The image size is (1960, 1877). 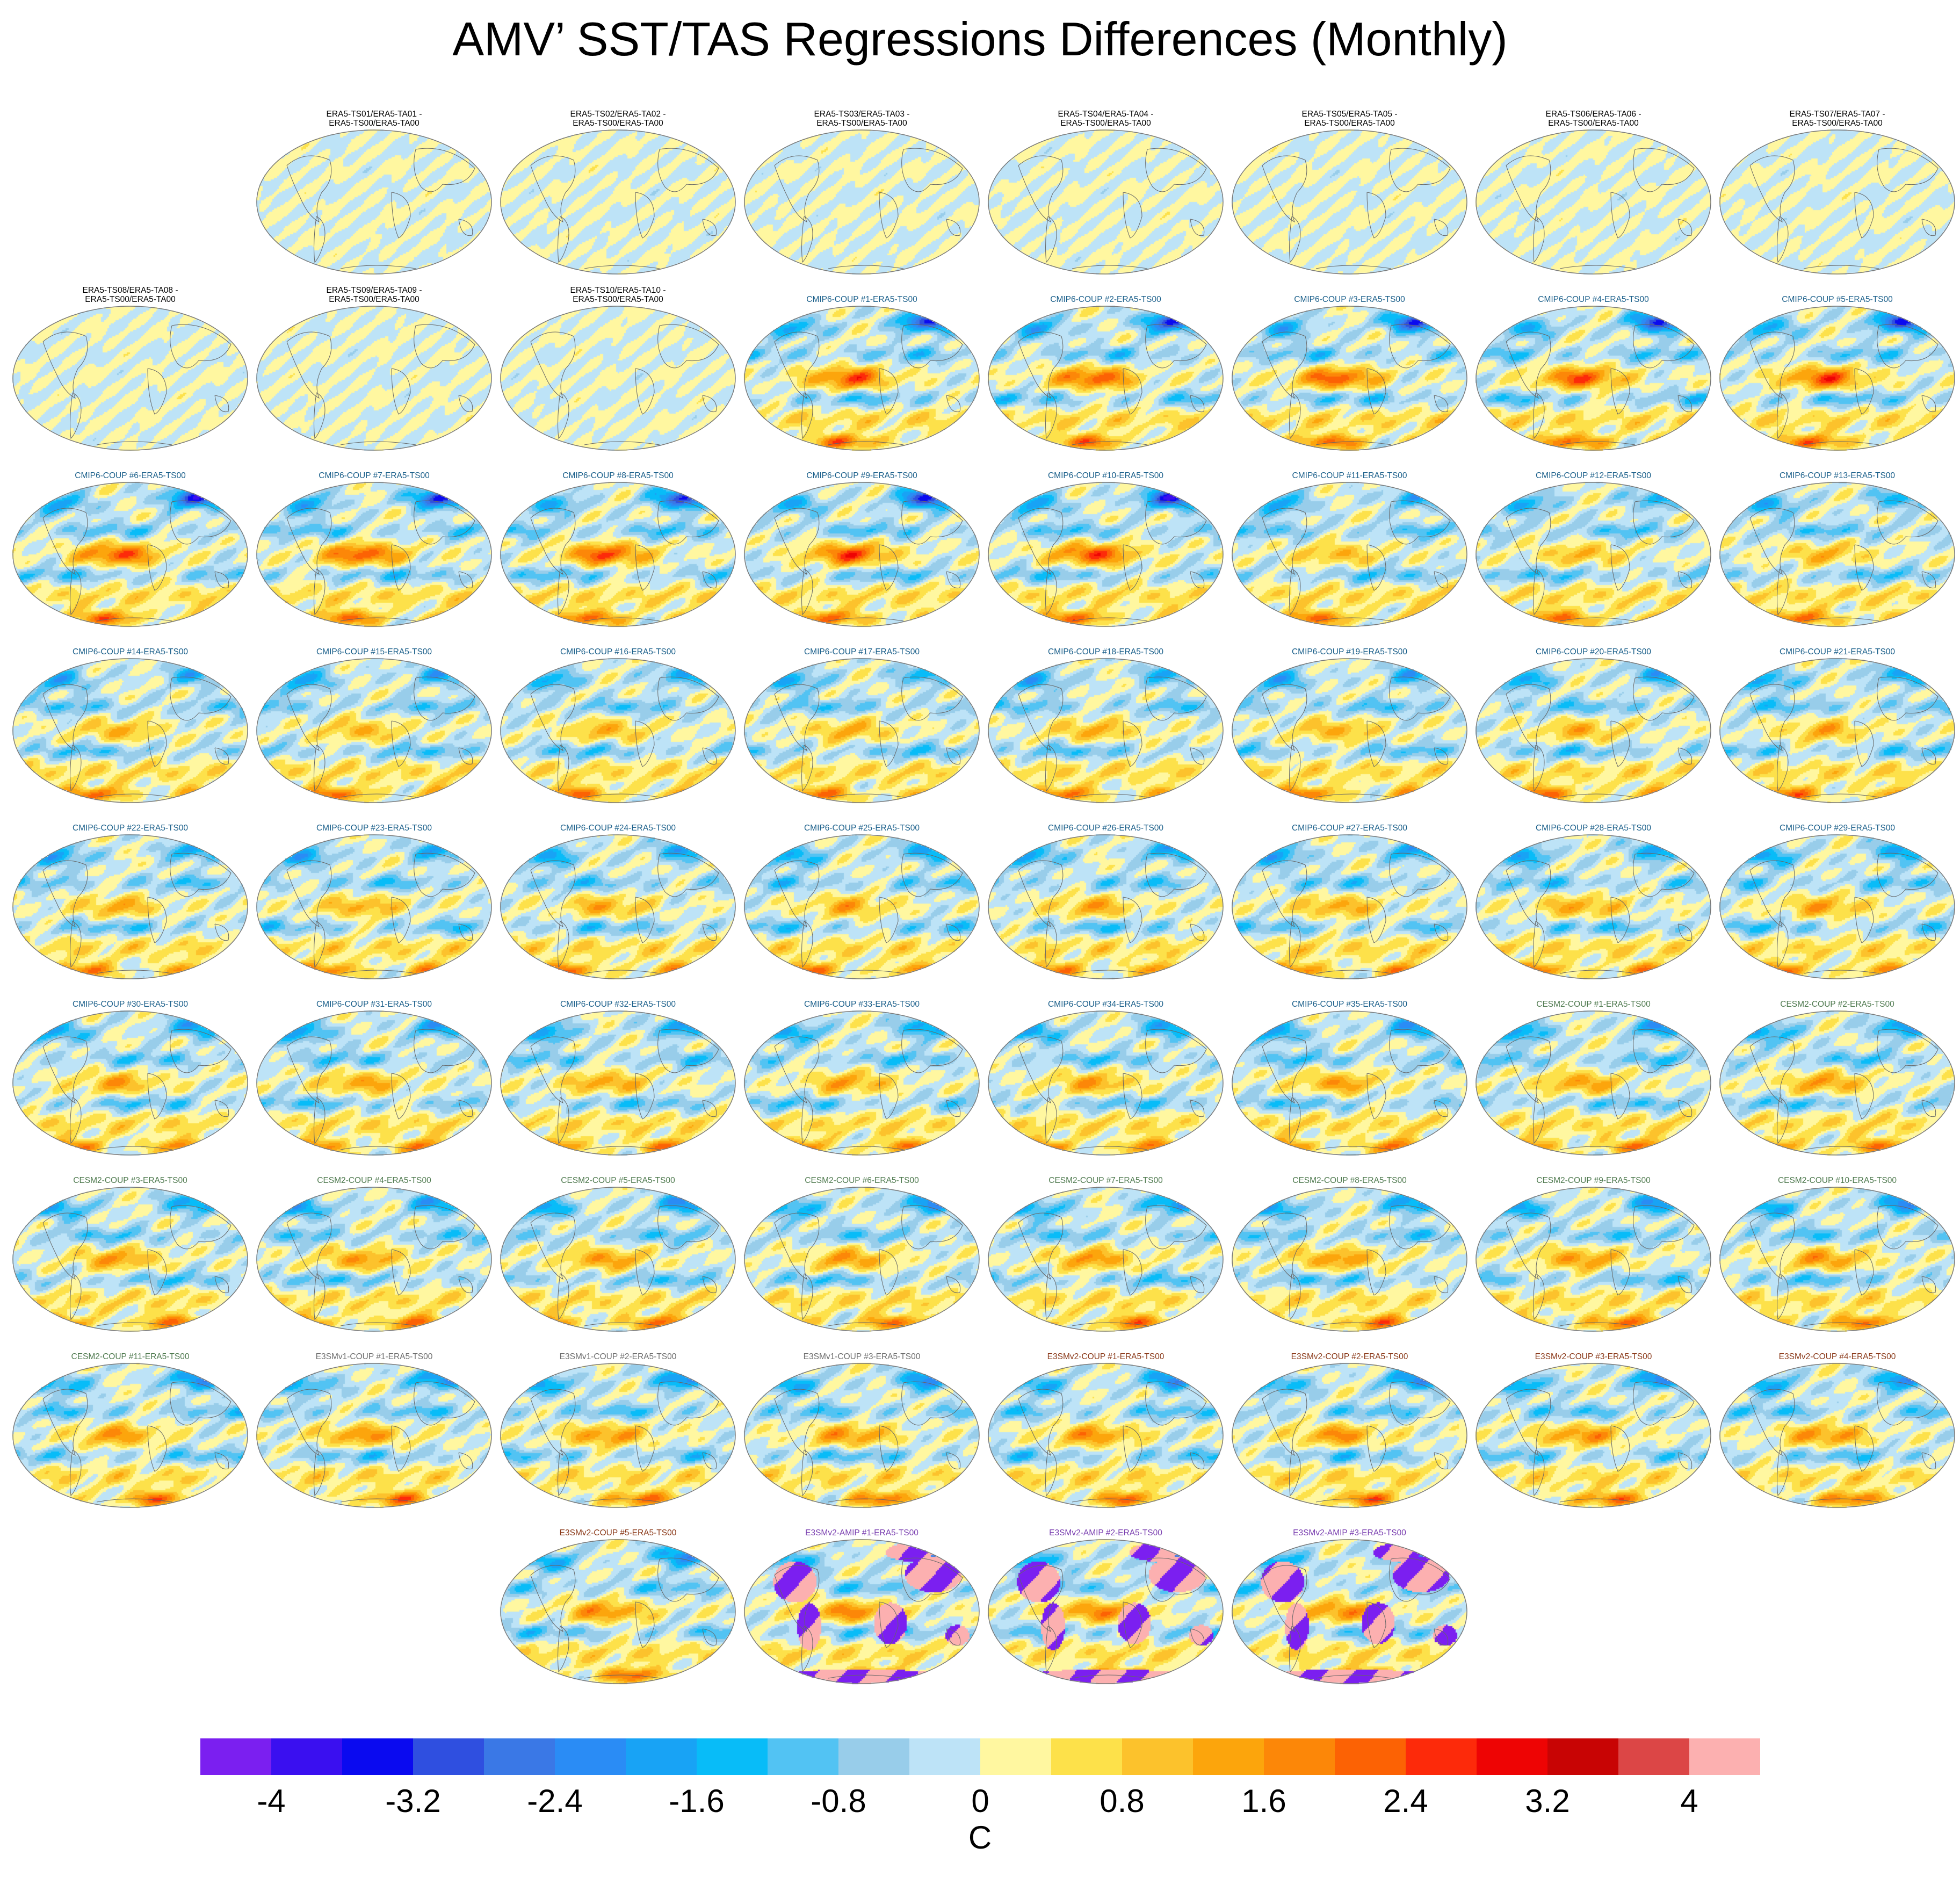 What do you see at coordinates (374, 545) in the screenshot?
I see `map-panel: CMIP6-COUP #7-ERA5-TS00` at bounding box center [374, 545].